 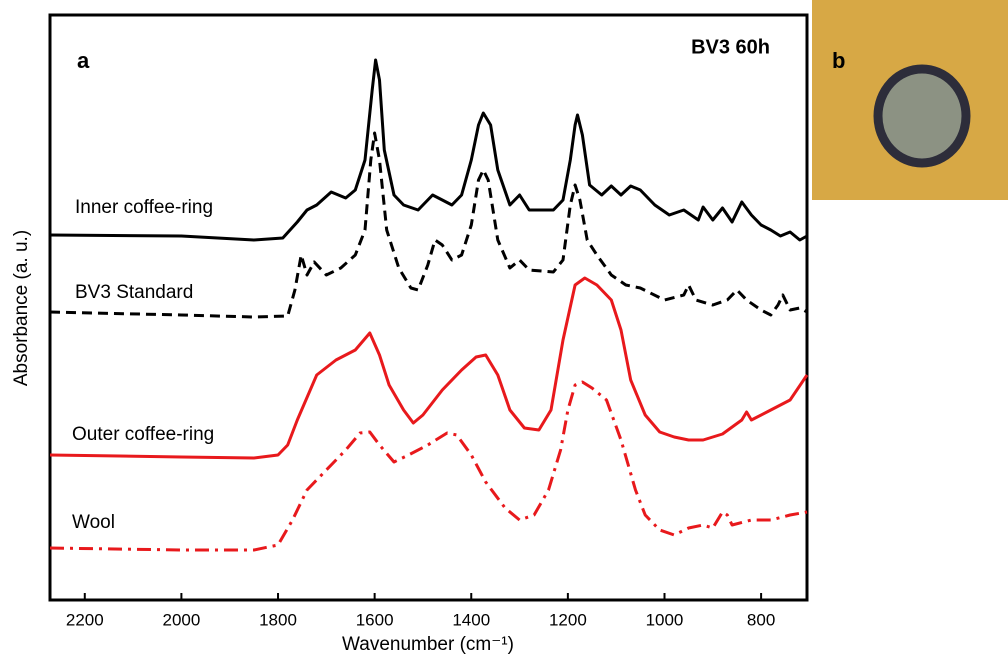 What do you see at coordinates (428, 644) in the screenshot?
I see `x-axis-label: Wavenumber (cm⁻¹)` at bounding box center [428, 644].